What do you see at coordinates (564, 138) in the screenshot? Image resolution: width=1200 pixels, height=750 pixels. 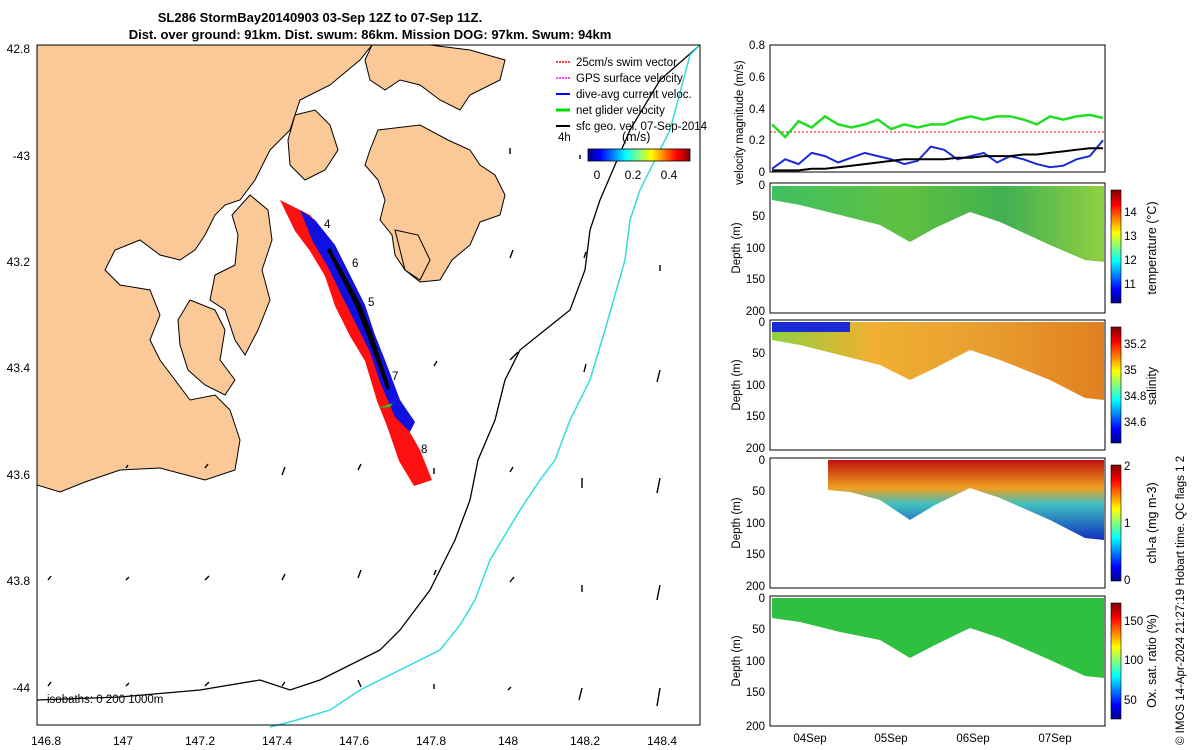 I see `time-label: 4h` at bounding box center [564, 138].